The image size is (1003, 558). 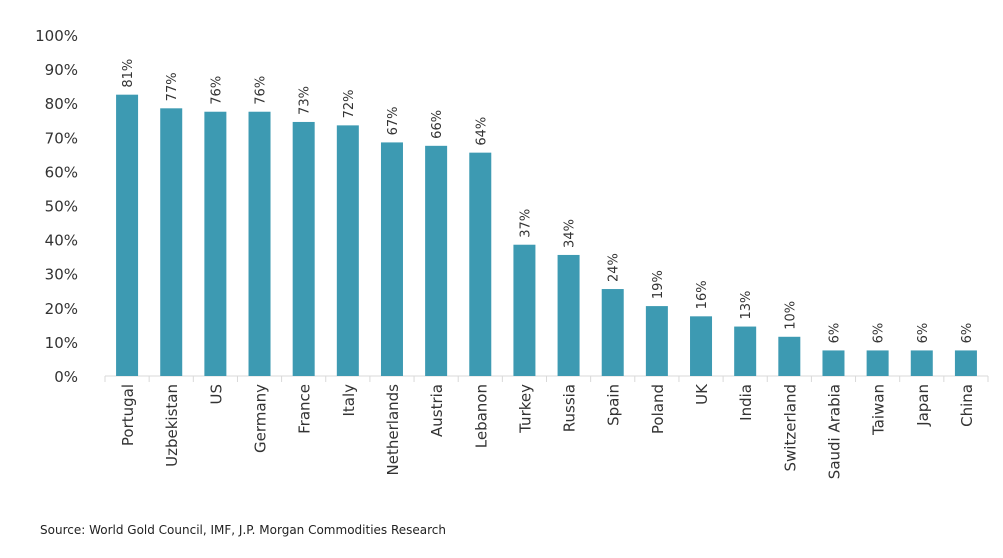 I want to click on x-tick-label: Uzbekistan, so click(x=172, y=425).